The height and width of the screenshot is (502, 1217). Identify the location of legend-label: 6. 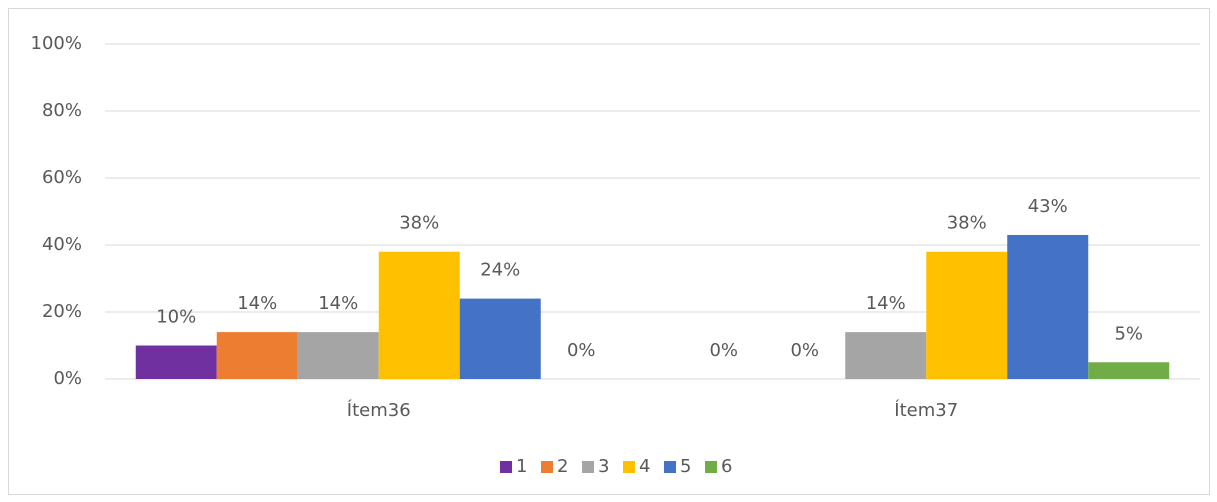
(726, 466).